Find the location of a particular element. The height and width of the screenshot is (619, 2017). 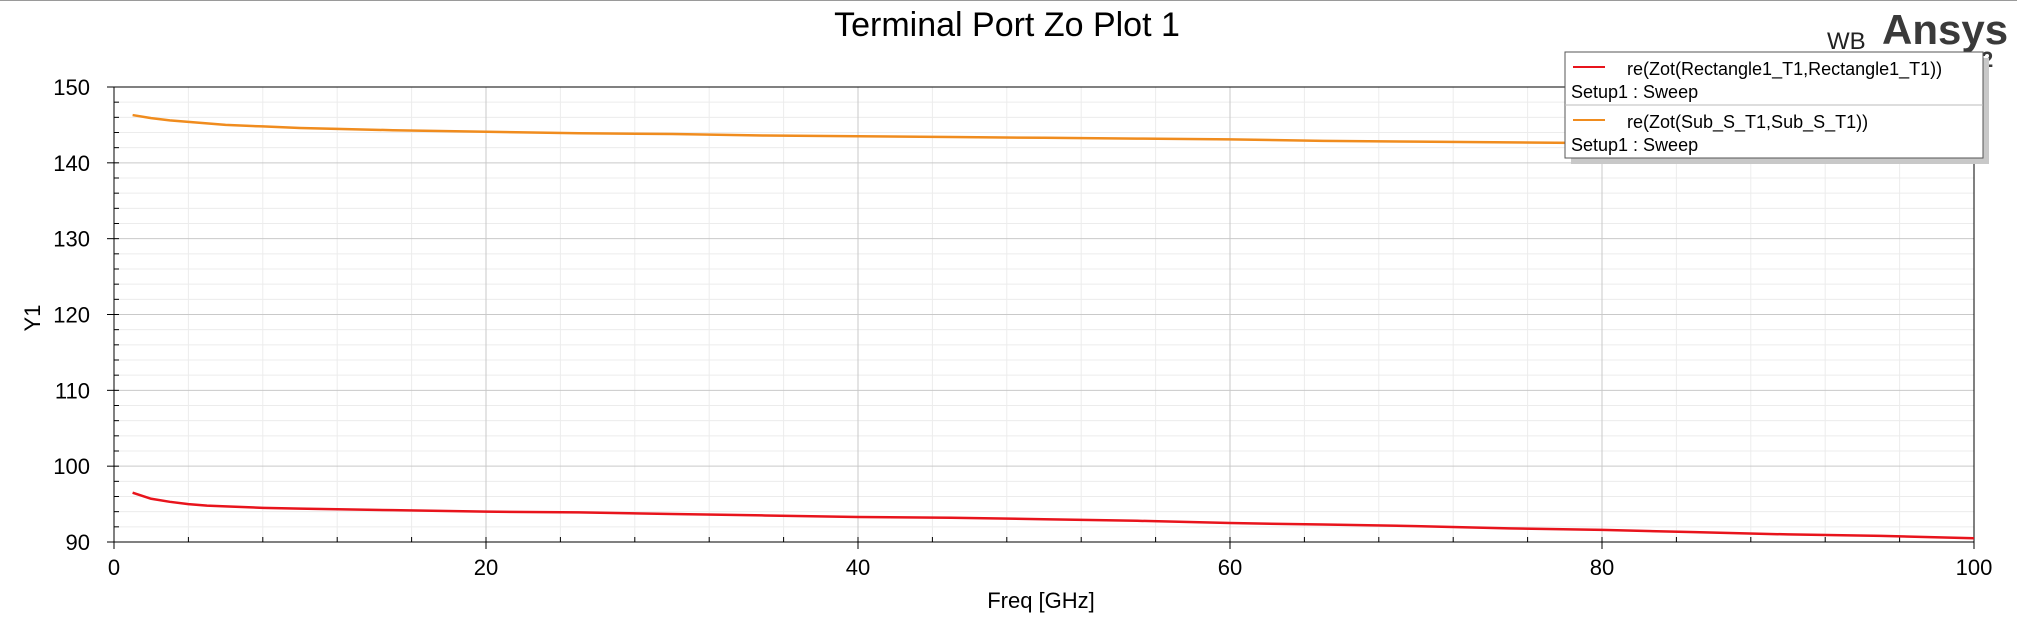

x-tick-label: 0 is located at coordinates (114, 567).